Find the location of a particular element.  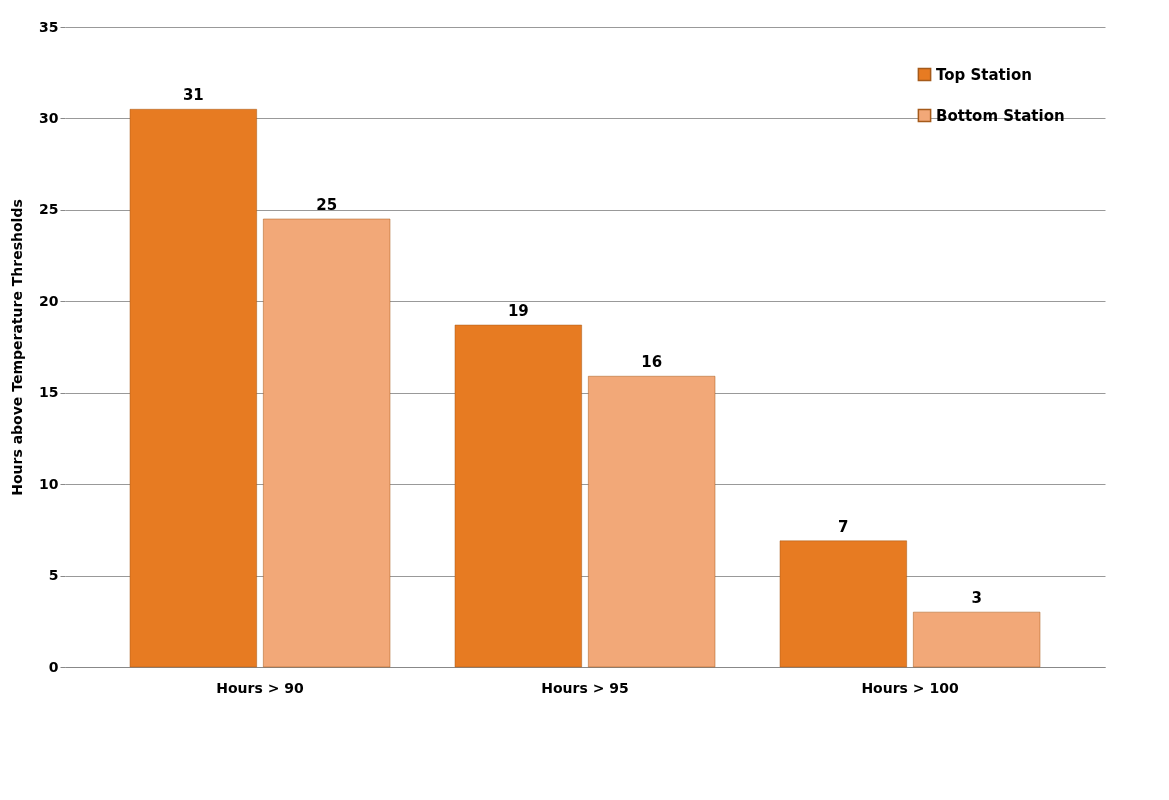

y-tick-label: 35 is located at coordinates (49, 26).